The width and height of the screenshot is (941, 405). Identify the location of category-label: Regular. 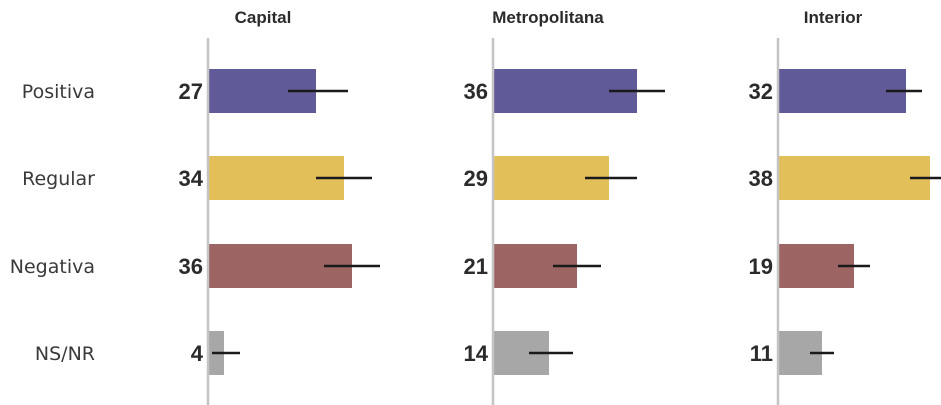
(58, 179).